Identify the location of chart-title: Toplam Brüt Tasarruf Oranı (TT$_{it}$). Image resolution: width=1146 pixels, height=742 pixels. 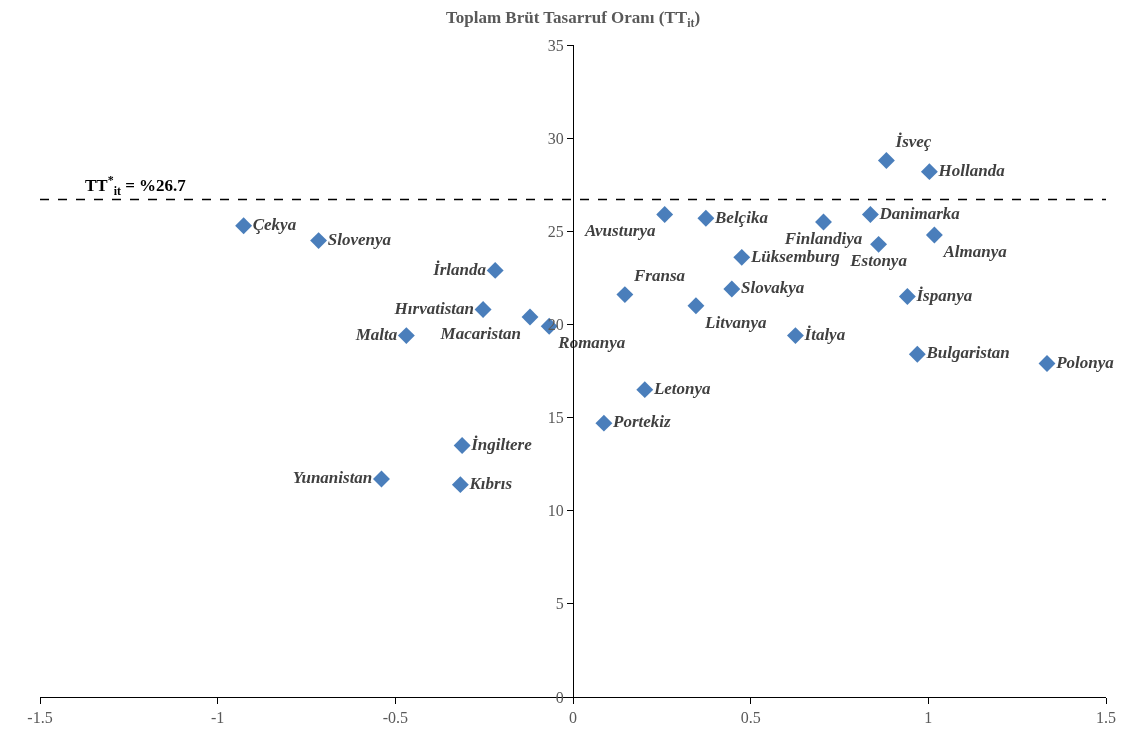
(573, 19).